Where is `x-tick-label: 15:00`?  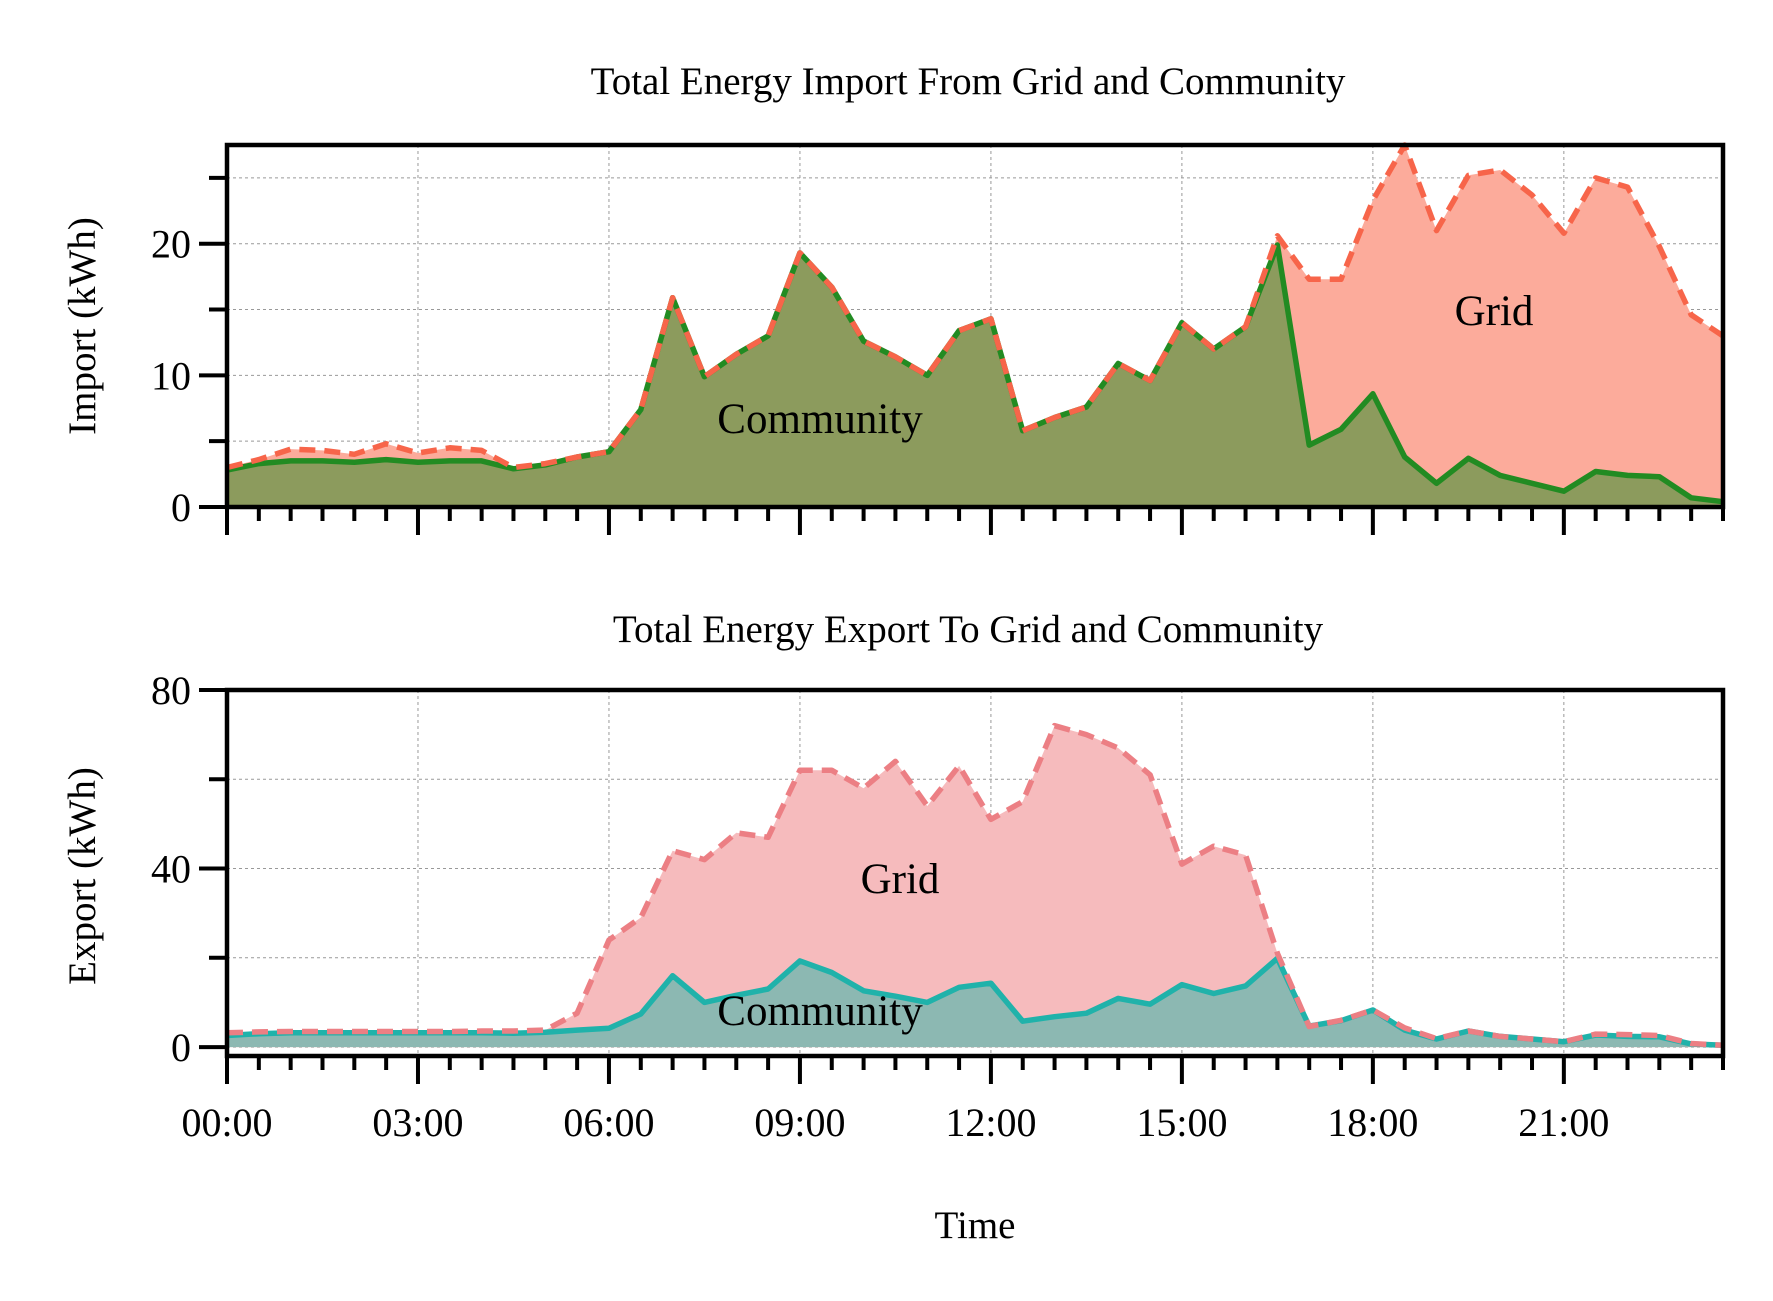 x-tick-label: 15:00 is located at coordinates (1181, 1122).